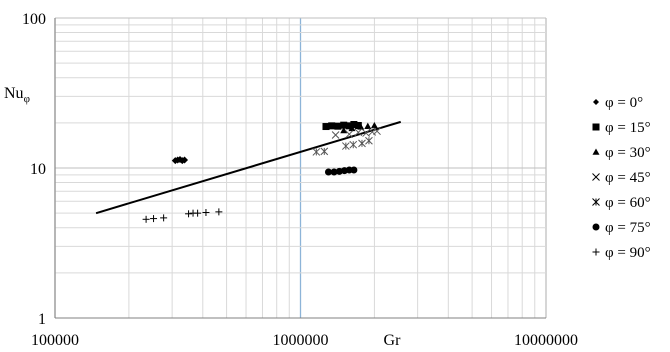  What do you see at coordinates (596, 227) in the screenshot?
I see `legend-marker-circle` at bounding box center [596, 227].